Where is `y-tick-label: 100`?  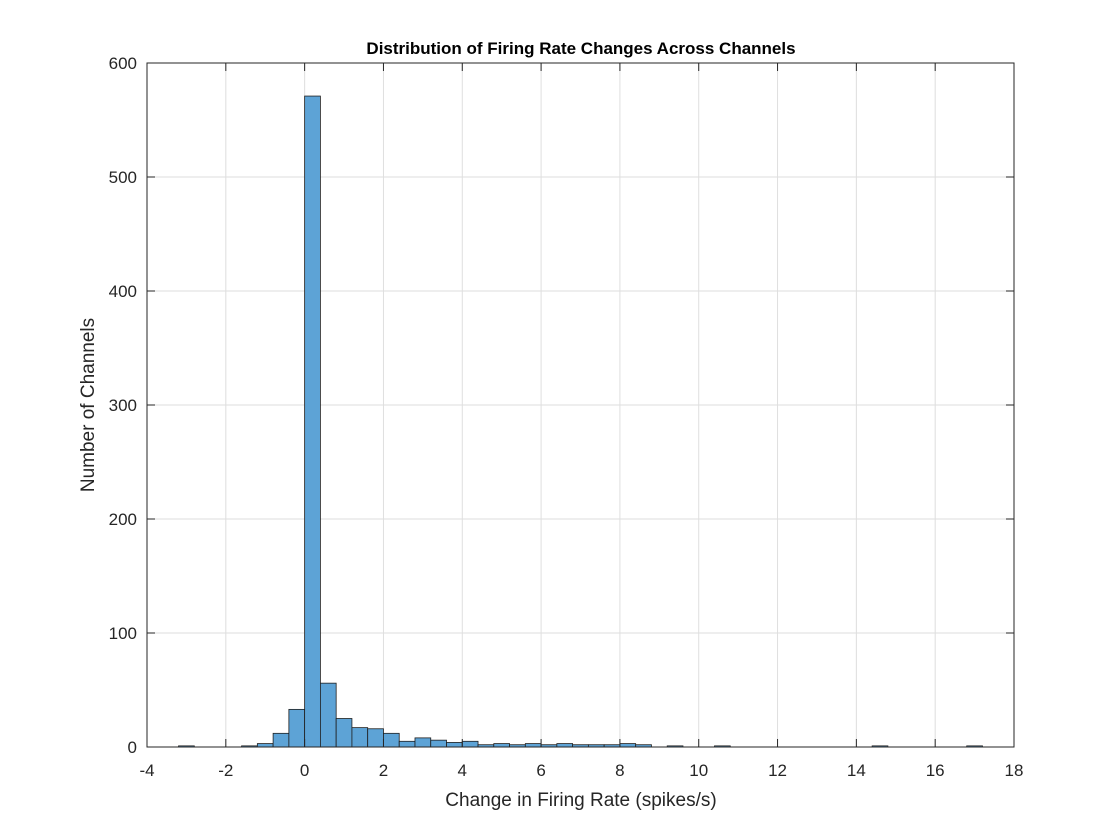
y-tick-label: 100 is located at coordinates (123, 633).